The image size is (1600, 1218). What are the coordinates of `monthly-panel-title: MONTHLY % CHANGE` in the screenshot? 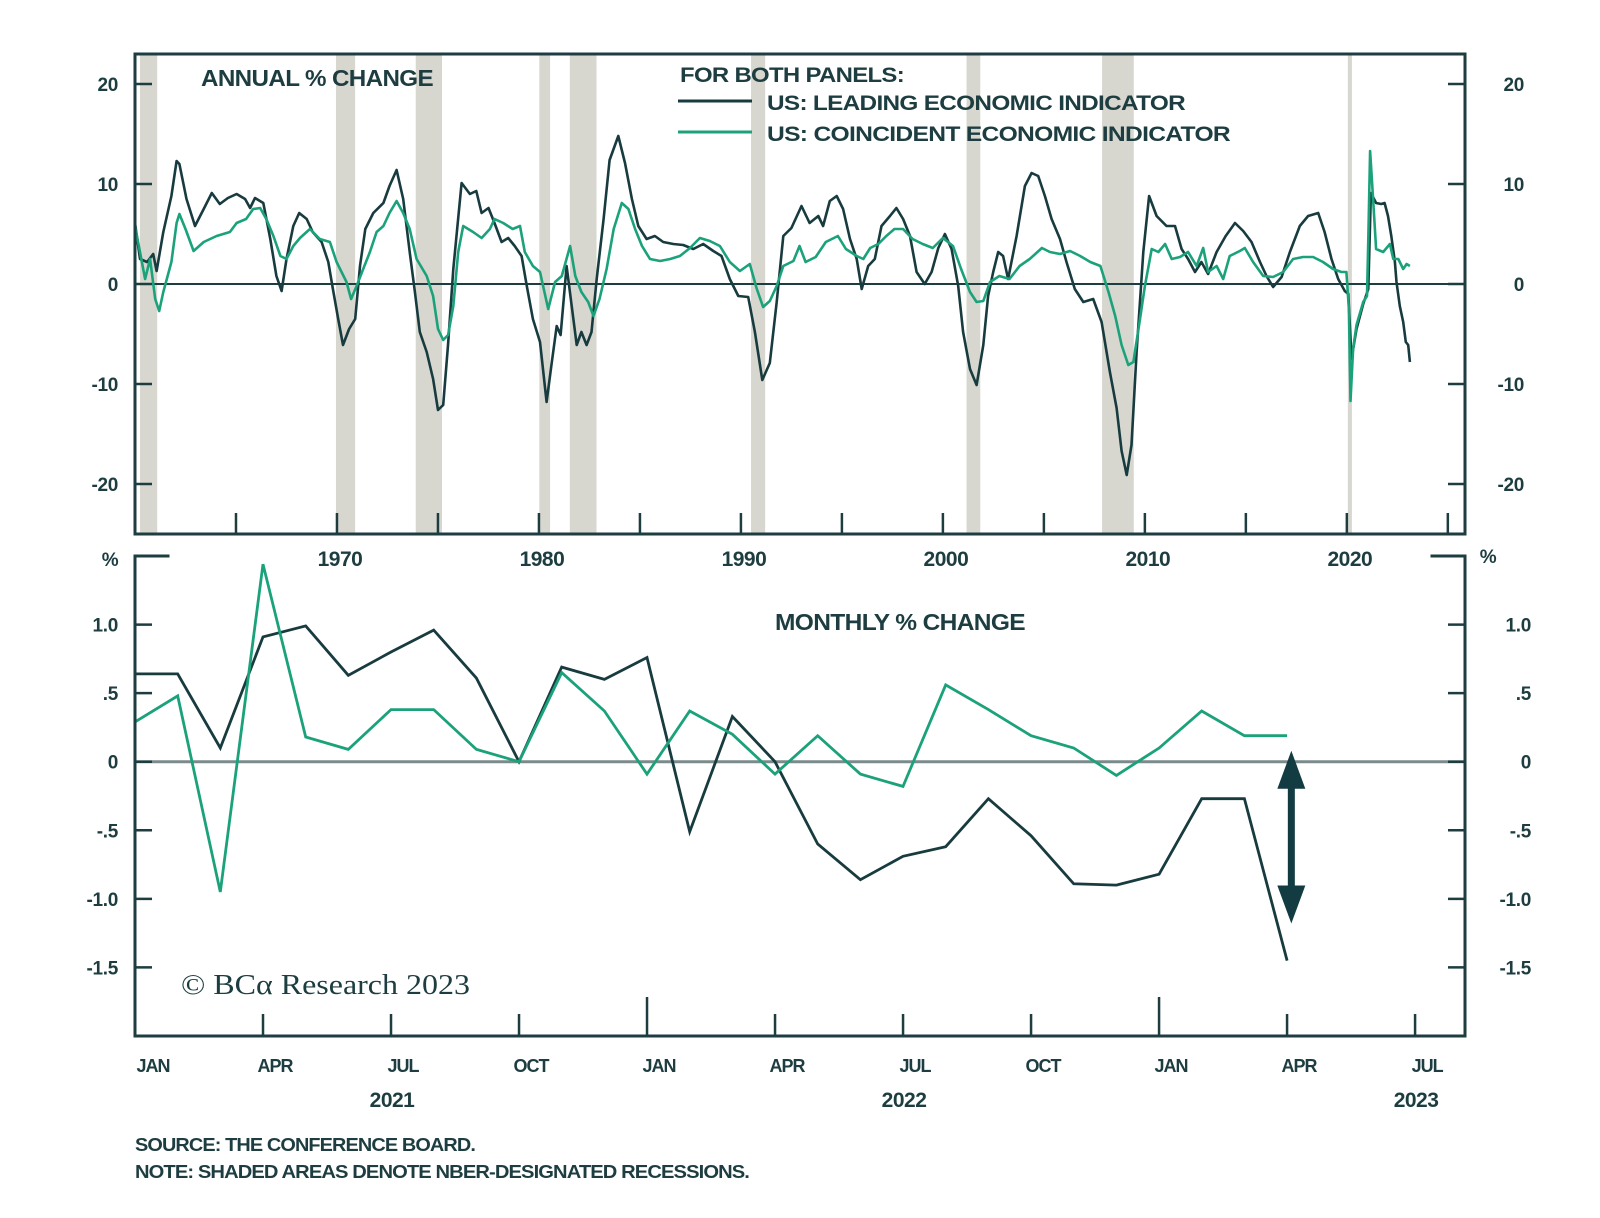 It's located at (900, 622).